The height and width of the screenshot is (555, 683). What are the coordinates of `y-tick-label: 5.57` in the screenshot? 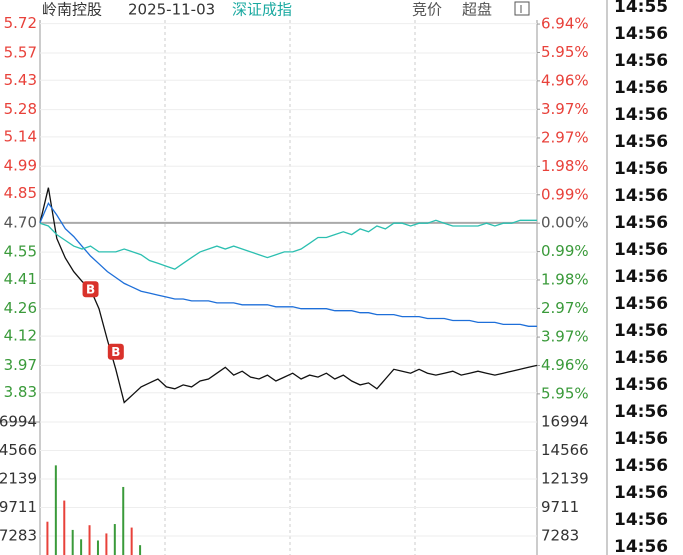 It's located at (20, 52).